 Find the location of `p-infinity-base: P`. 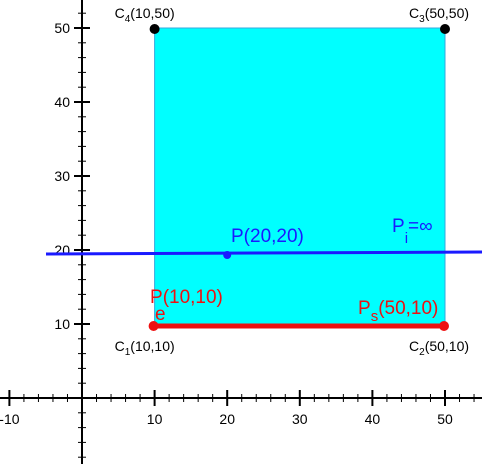

p-infinity-base: P is located at coordinates (398, 226).